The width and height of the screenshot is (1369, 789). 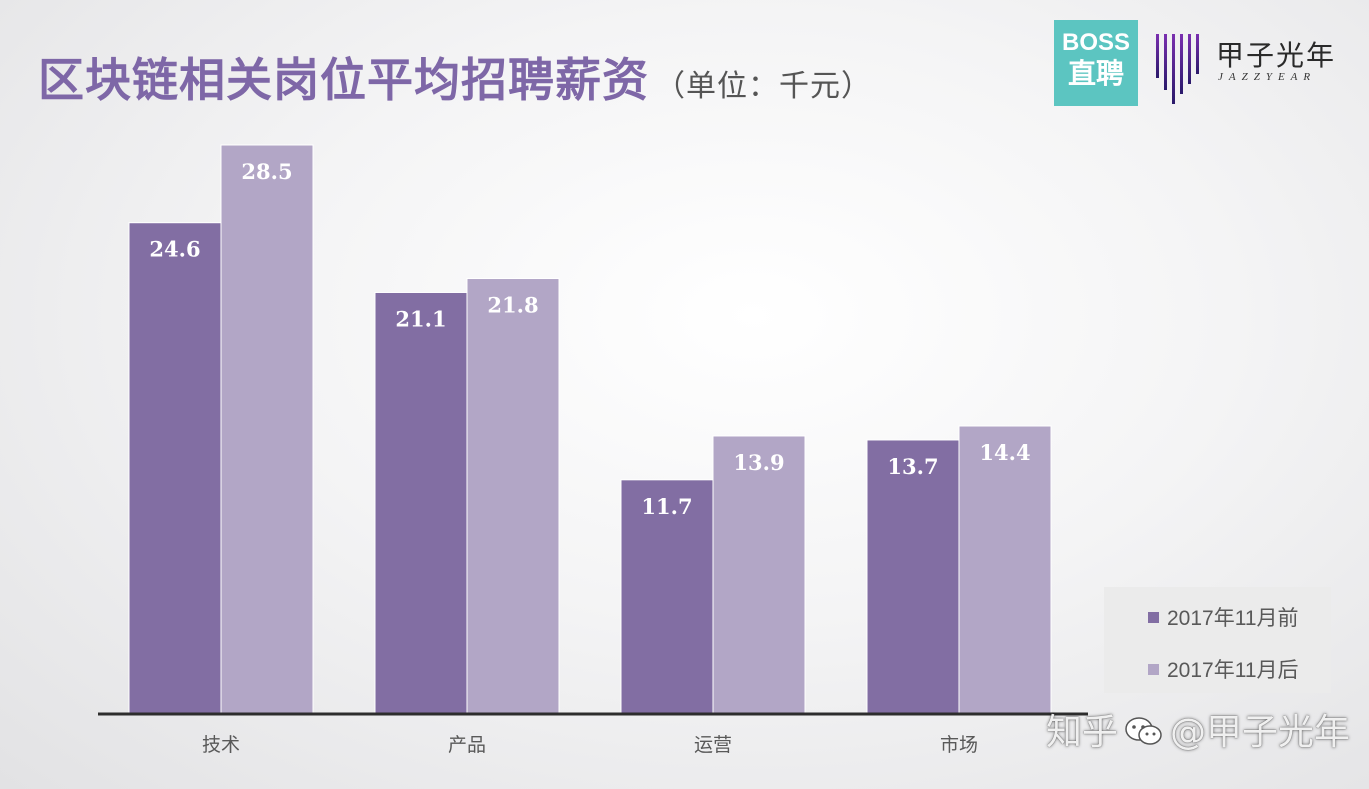 What do you see at coordinates (1177, 69) in the screenshot?
I see `jazzyear-mark-icon` at bounding box center [1177, 69].